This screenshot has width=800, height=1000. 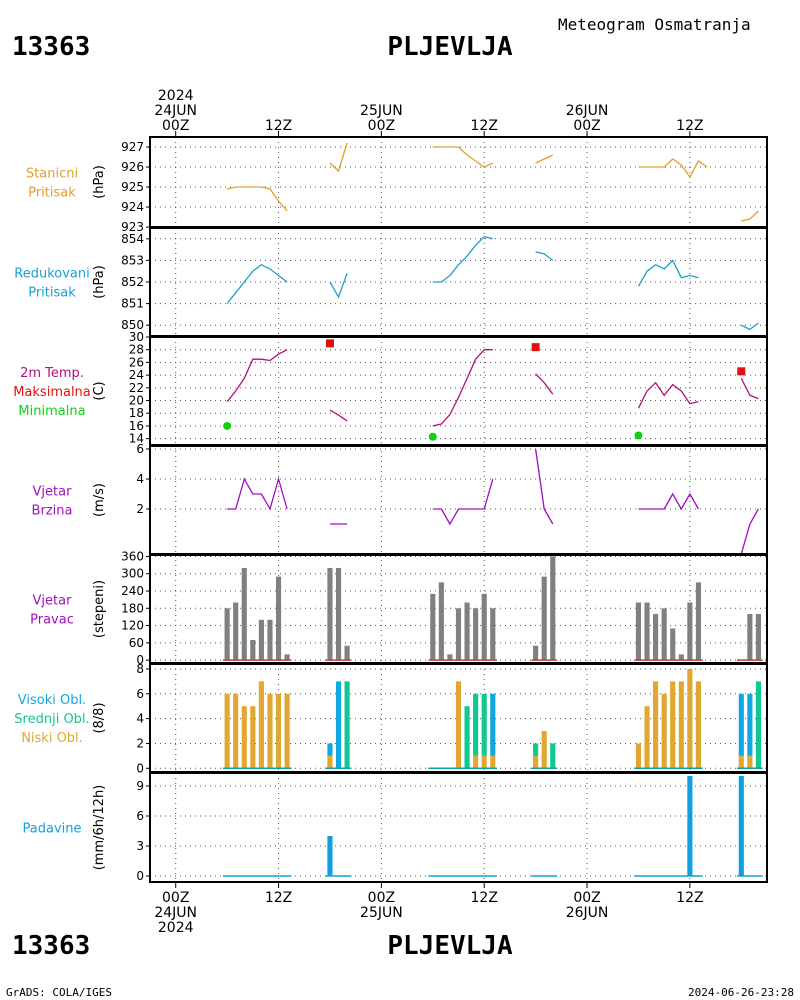 I want to click on y-tick-label: 300, so click(x=132, y=574).